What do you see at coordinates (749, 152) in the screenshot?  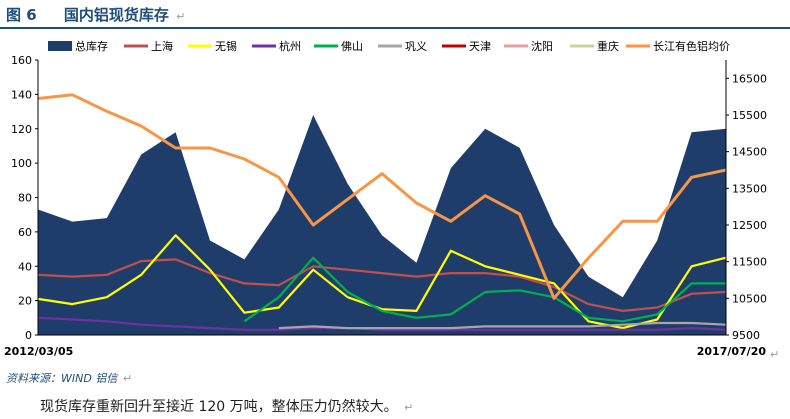 I see `y-right-tick-label: 14500` at bounding box center [749, 152].